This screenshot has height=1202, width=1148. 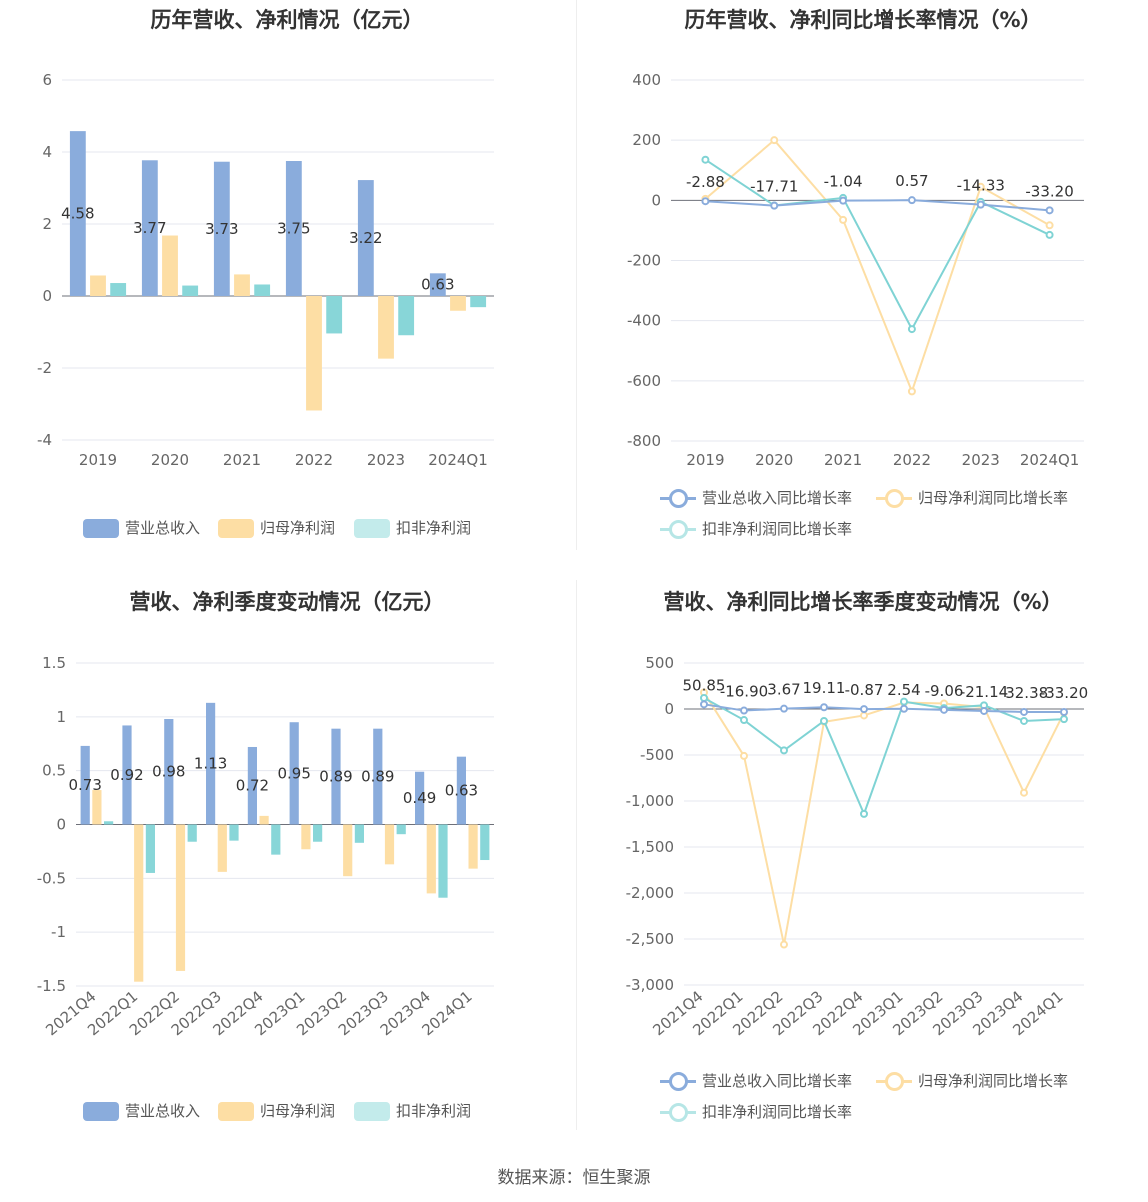 I want to click on data-label: -17.71, so click(x=774, y=187).